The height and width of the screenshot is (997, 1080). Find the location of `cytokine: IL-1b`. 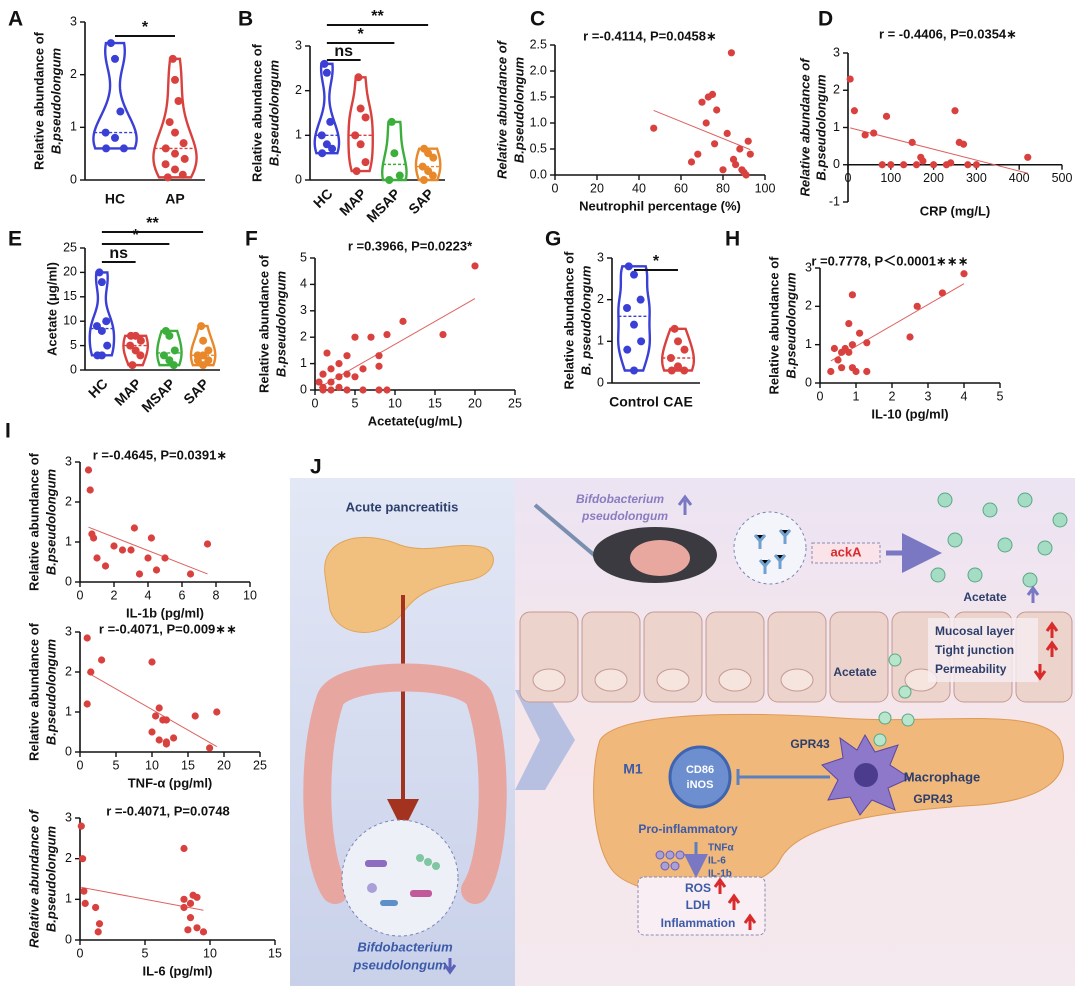

cytokine: IL-1b is located at coordinates (720, 874).